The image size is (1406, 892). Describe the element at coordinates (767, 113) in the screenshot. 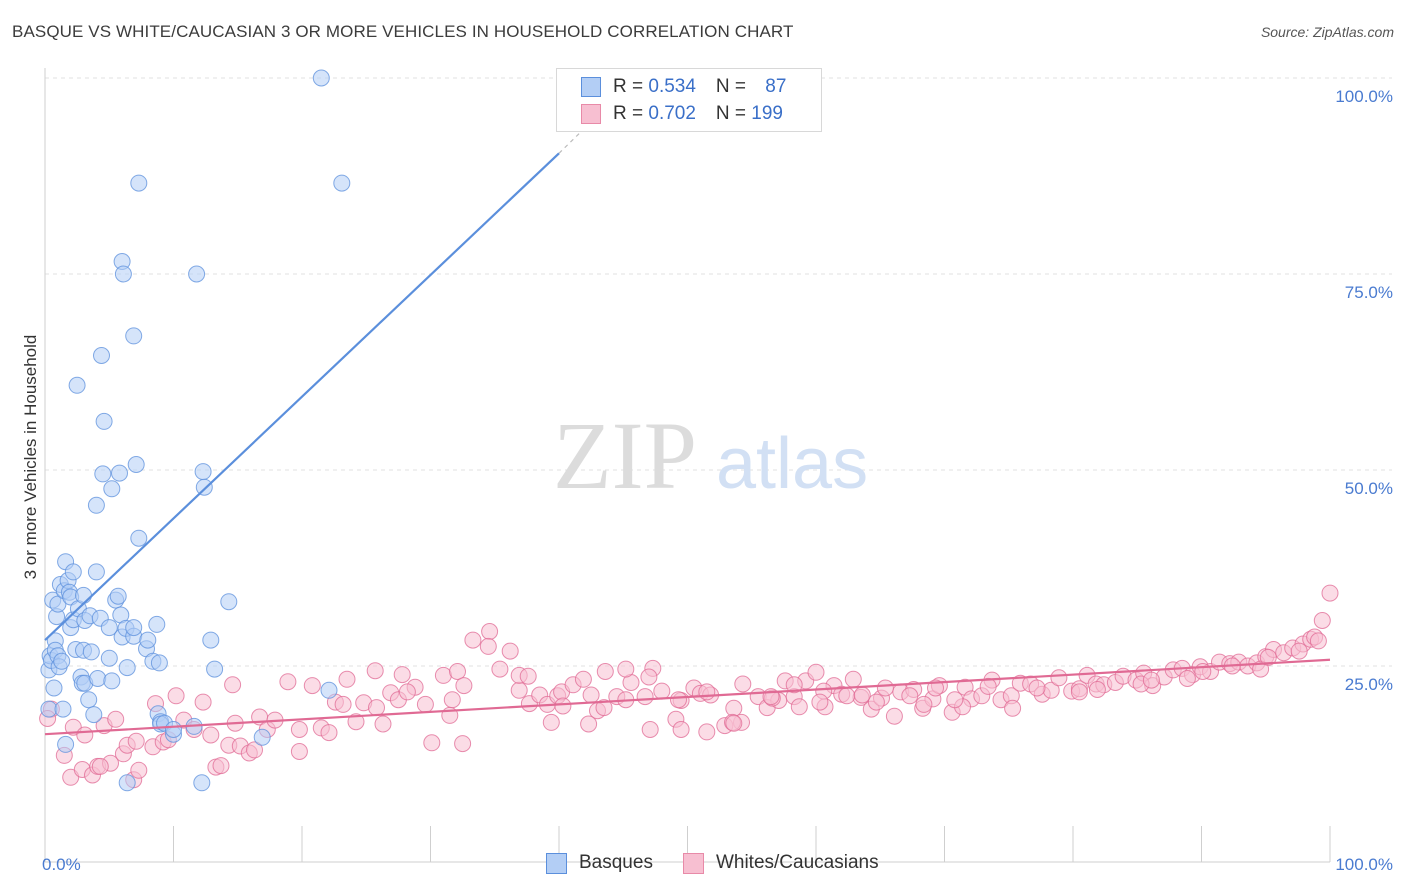

I see `legend-n-value: 199` at that location.